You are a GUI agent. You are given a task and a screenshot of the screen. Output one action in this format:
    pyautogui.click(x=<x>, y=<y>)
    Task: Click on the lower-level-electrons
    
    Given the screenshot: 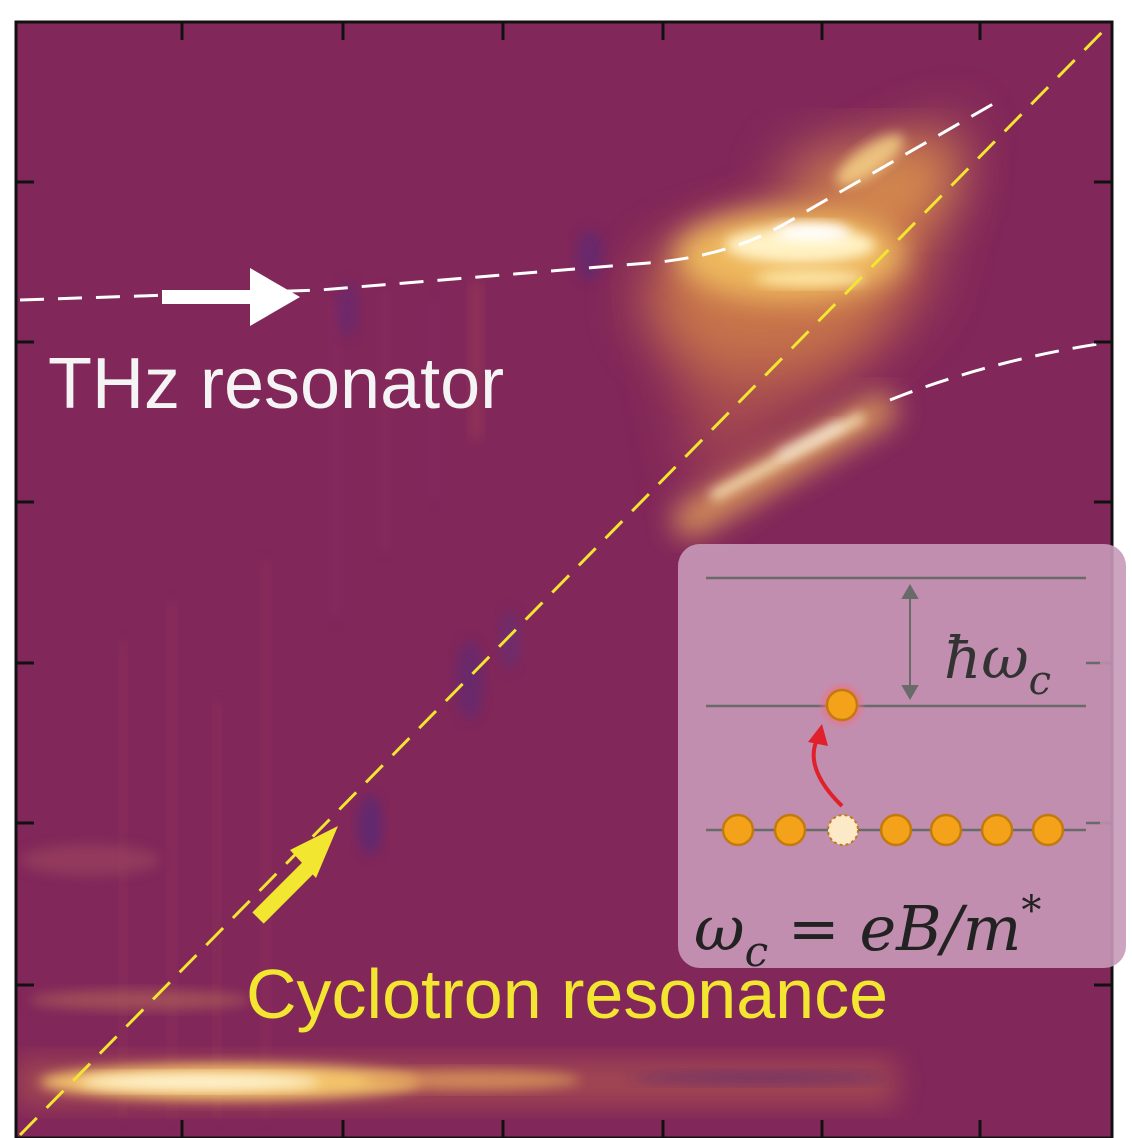 What is the action you would take?
    pyautogui.click(x=893, y=830)
    